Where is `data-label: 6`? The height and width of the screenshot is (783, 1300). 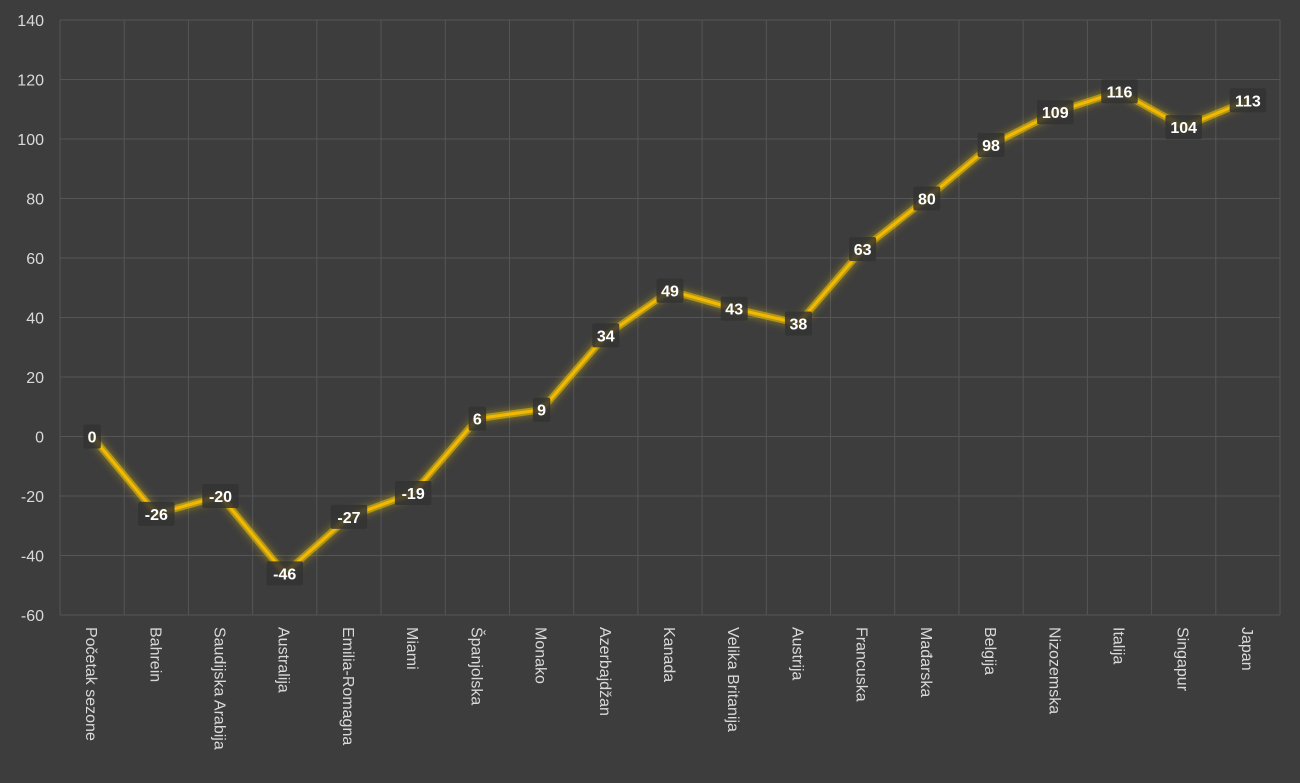 data-label: 6 is located at coordinates (477, 420).